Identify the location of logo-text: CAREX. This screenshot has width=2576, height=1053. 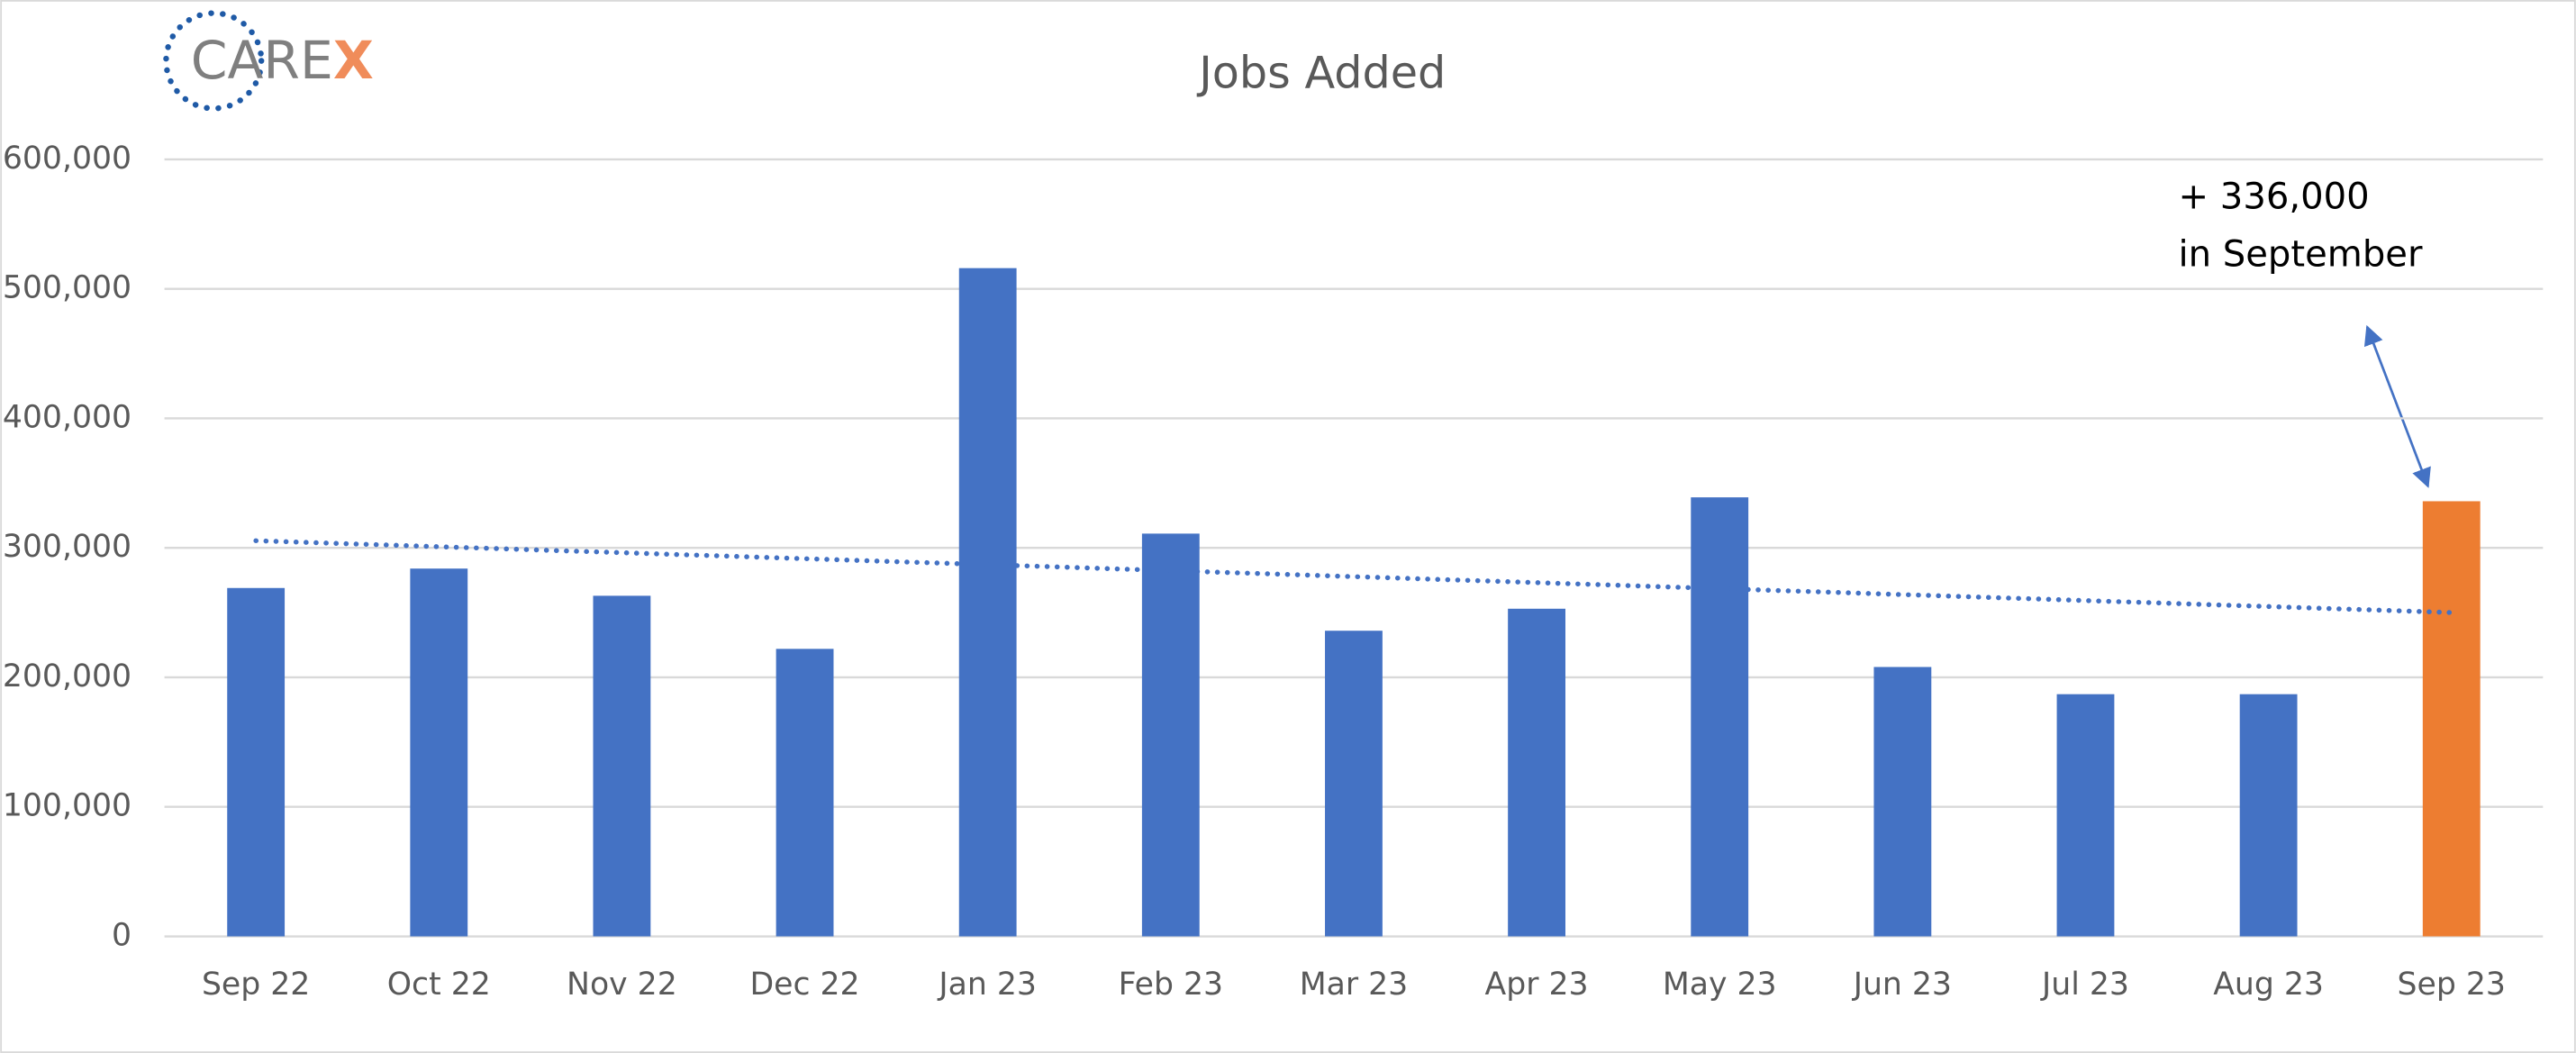
(282, 61).